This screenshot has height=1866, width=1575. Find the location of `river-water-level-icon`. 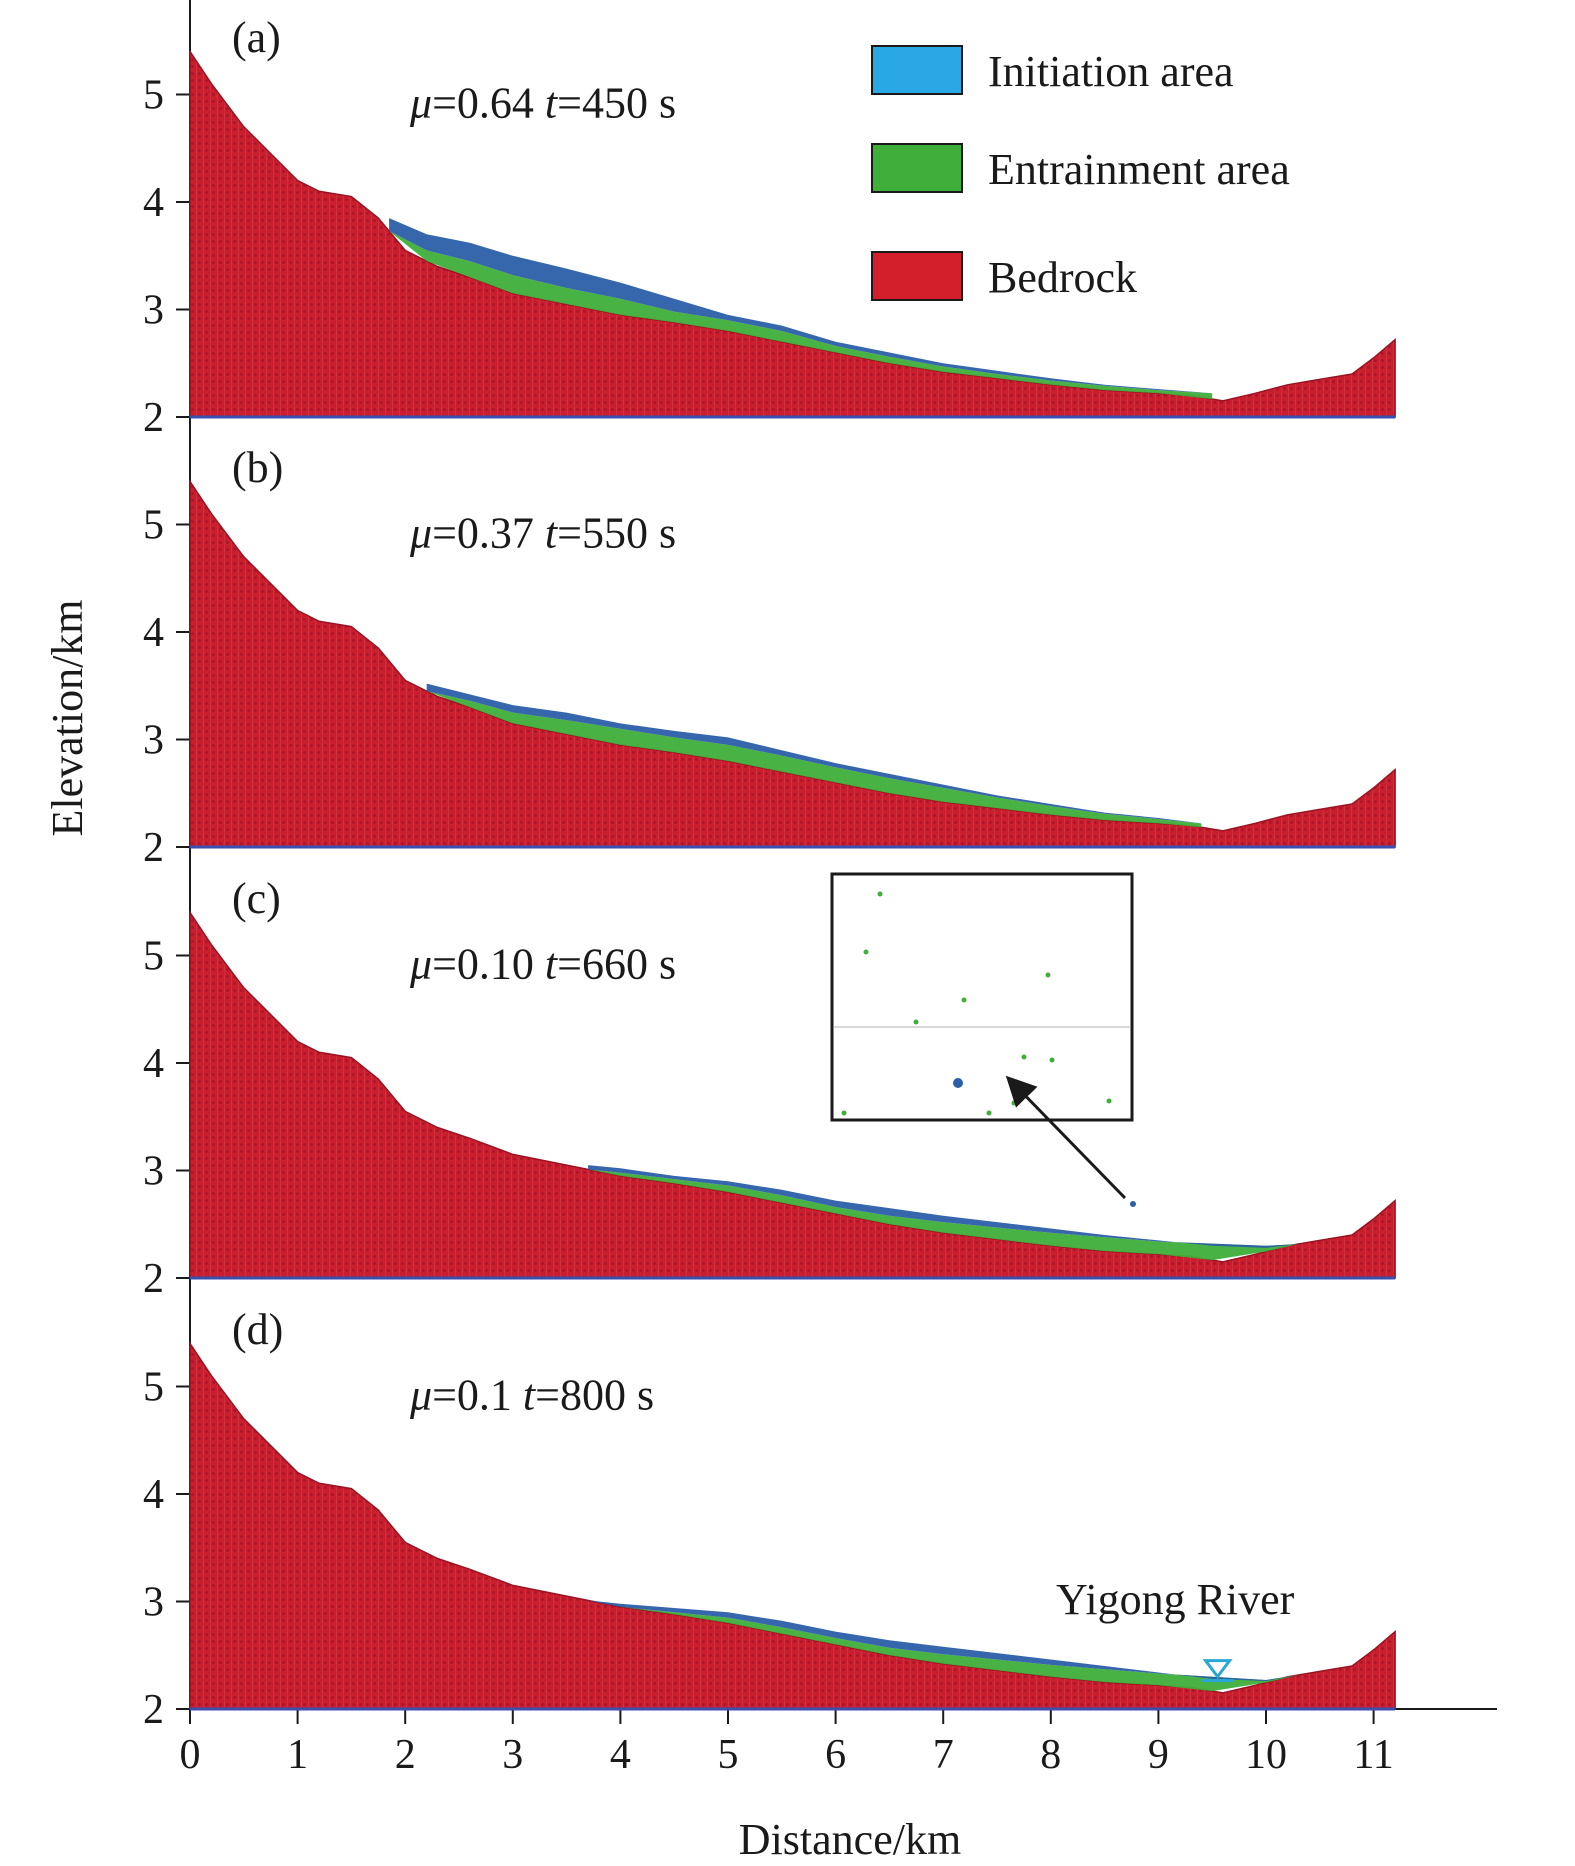

river-water-level-icon is located at coordinates (1217, 1669).